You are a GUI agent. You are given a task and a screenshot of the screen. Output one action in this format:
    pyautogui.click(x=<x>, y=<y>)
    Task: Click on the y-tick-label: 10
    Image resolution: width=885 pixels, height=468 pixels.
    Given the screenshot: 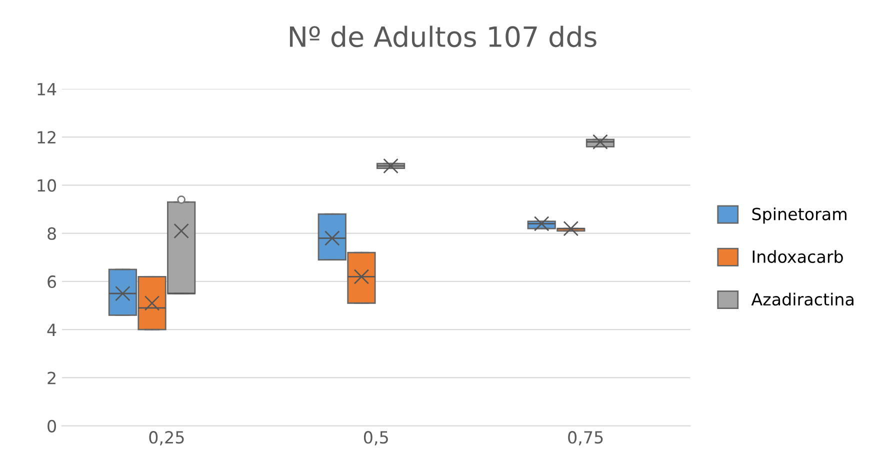 What is the action you would take?
    pyautogui.click(x=47, y=185)
    